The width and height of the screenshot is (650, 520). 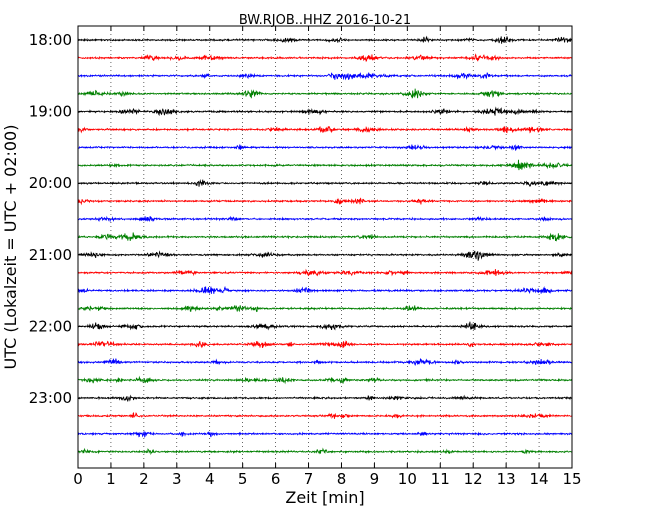 What do you see at coordinates (10, 247) in the screenshot?
I see `y-axis-label: UTC (Lokalzeit = UTC + 02:00)` at bounding box center [10, 247].